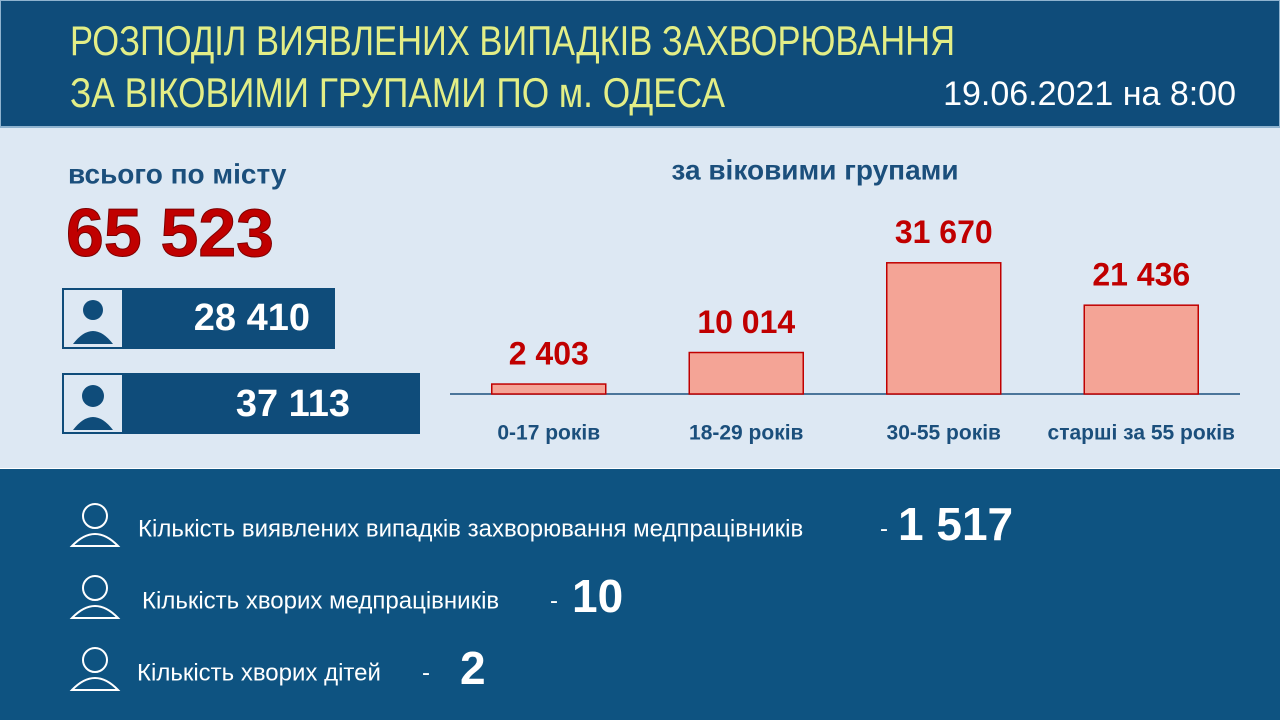  I want to click on stat-value: 10, so click(597, 596).